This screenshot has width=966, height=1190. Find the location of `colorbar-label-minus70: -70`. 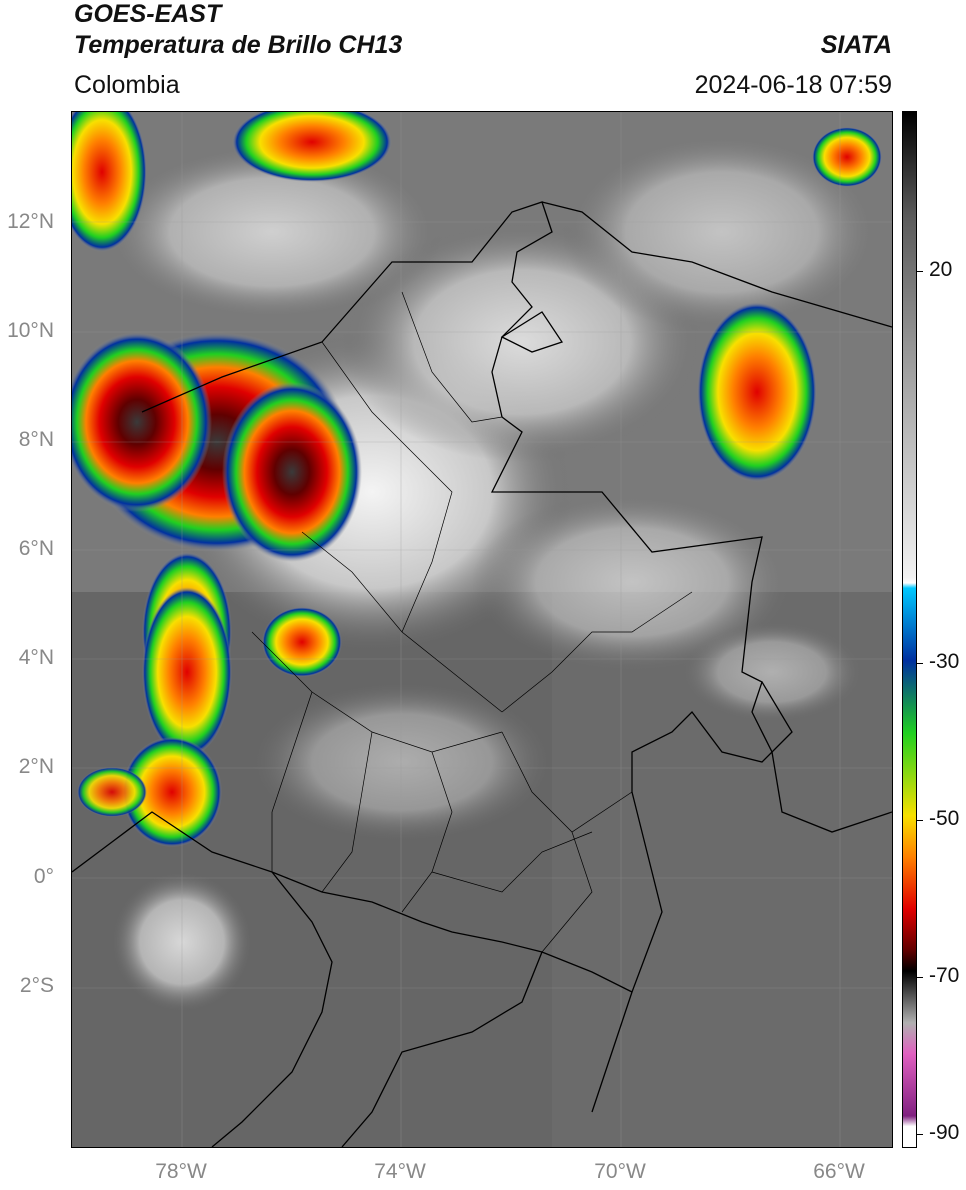

colorbar-label-minus70: -70 is located at coordinates (944, 975).